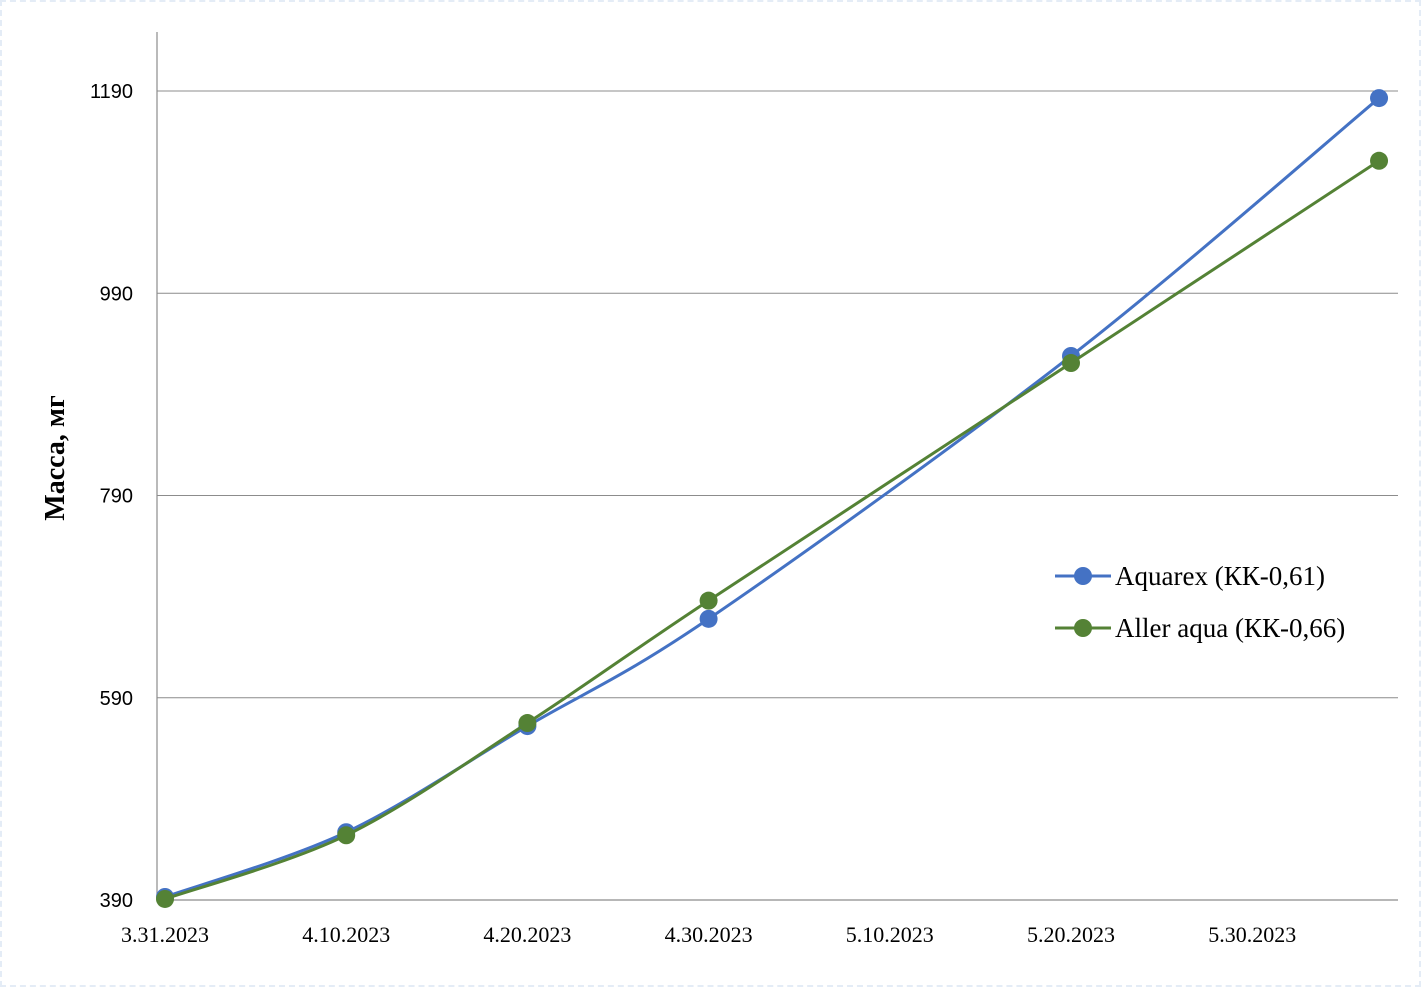  What do you see at coordinates (165, 934) in the screenshot?
I see `x-tick-label: 3.31.2023` at bounding box center [165, 934].